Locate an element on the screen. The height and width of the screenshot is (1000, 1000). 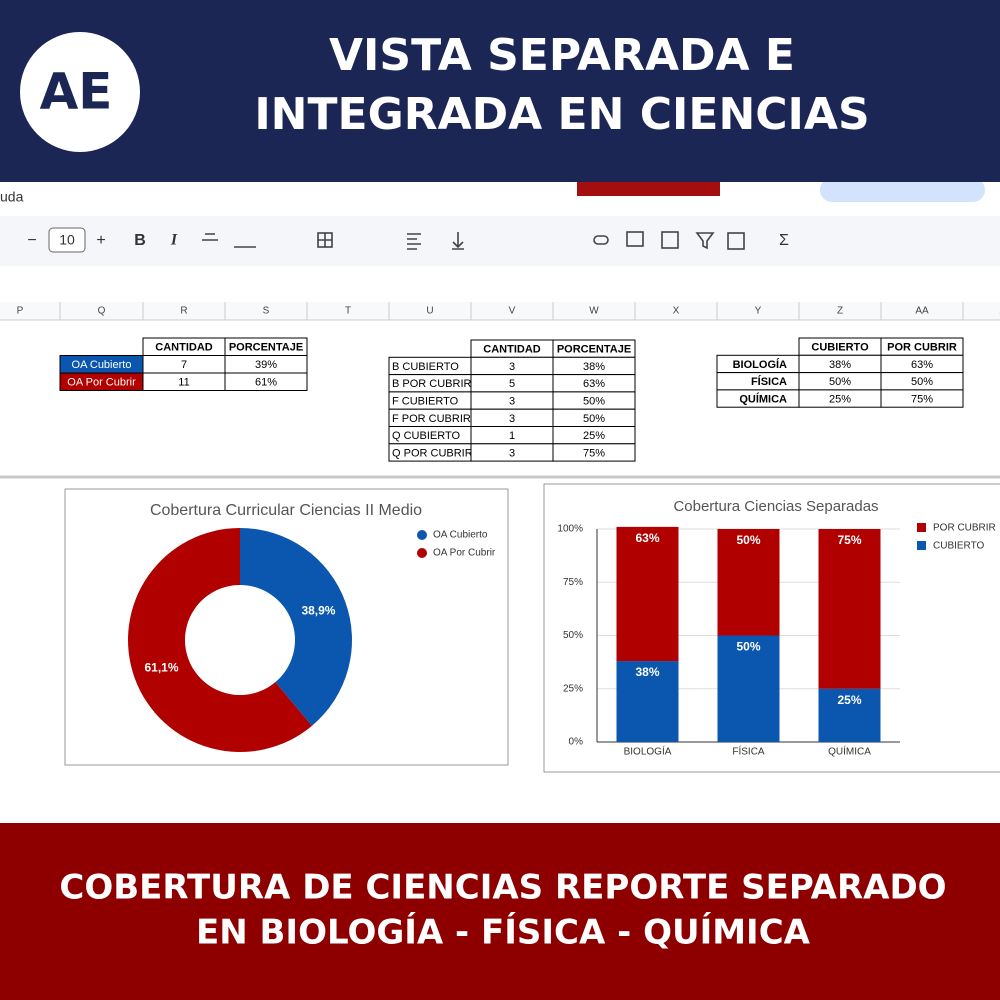
toolbar-button: 10 is located at coordinates (67, 240).